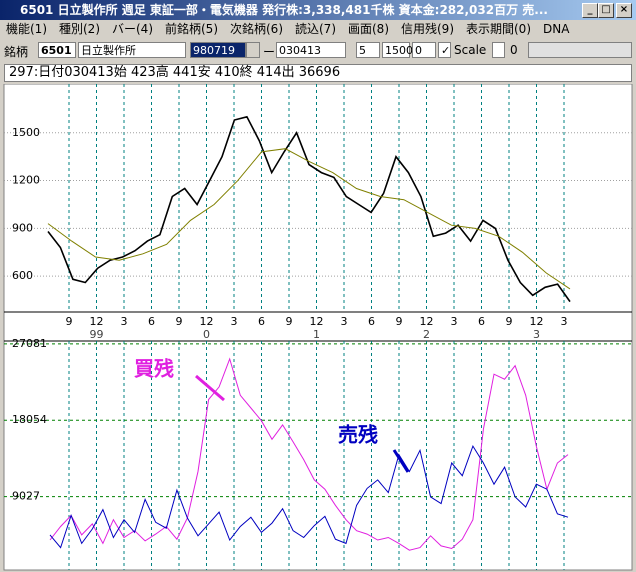 Image resolution: width=636 pixels, height=572 pixels. What do you see at coordinates (29, 343) in the screenshot?
I see `y-tick-label: 27081` at bounding box center [29, 343].